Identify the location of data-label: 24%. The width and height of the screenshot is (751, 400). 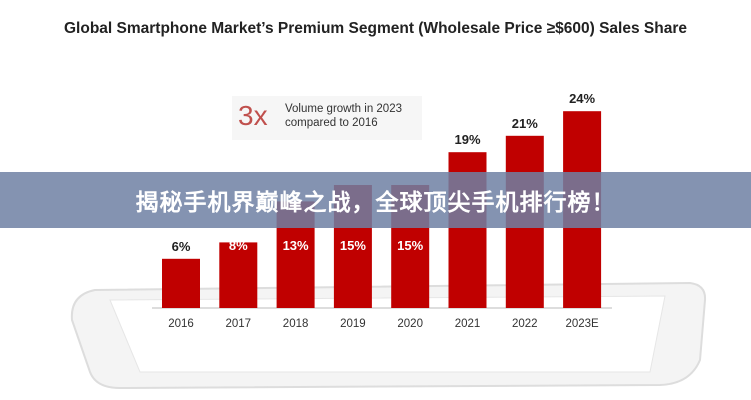
(582, 98).